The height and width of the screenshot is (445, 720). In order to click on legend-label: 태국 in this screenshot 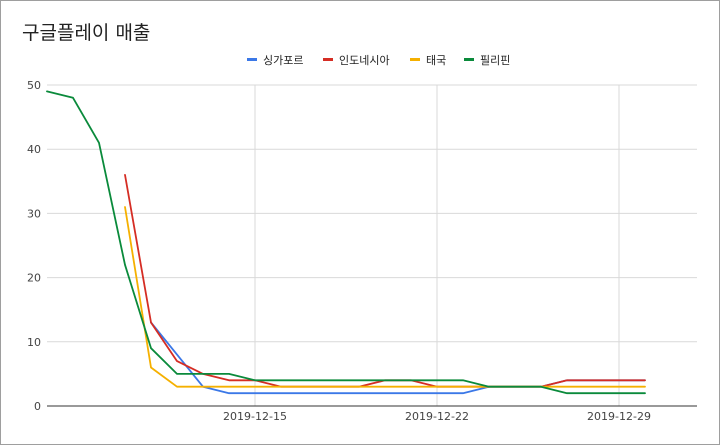, I will do `click(436, 60)`.